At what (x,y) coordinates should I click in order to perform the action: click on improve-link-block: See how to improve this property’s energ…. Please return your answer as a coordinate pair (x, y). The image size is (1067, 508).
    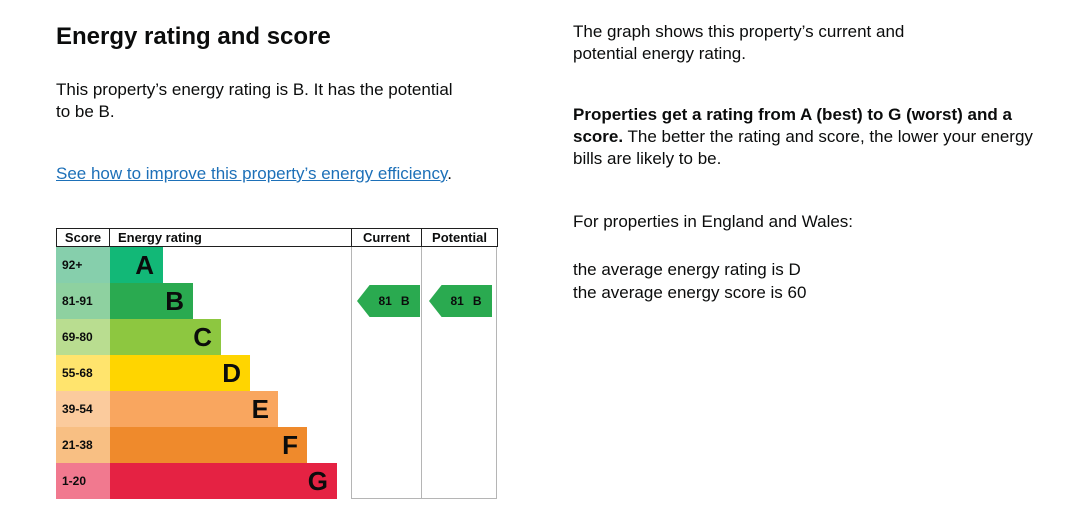
    Looking at the image, I should click on (256, 174).